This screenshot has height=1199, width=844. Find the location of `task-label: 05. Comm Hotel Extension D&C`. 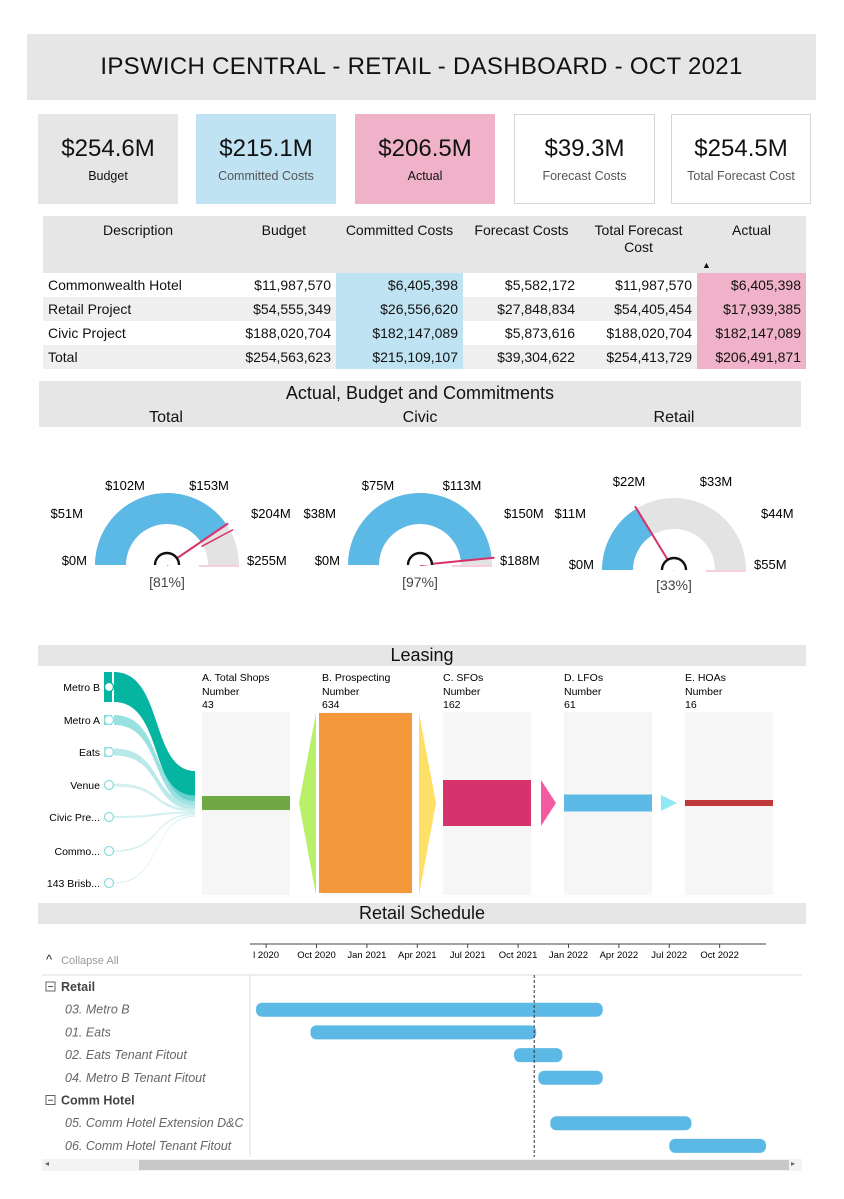

task-label: 05. Comm Hotel Extension D&C is located at coordinates (155, 1123).